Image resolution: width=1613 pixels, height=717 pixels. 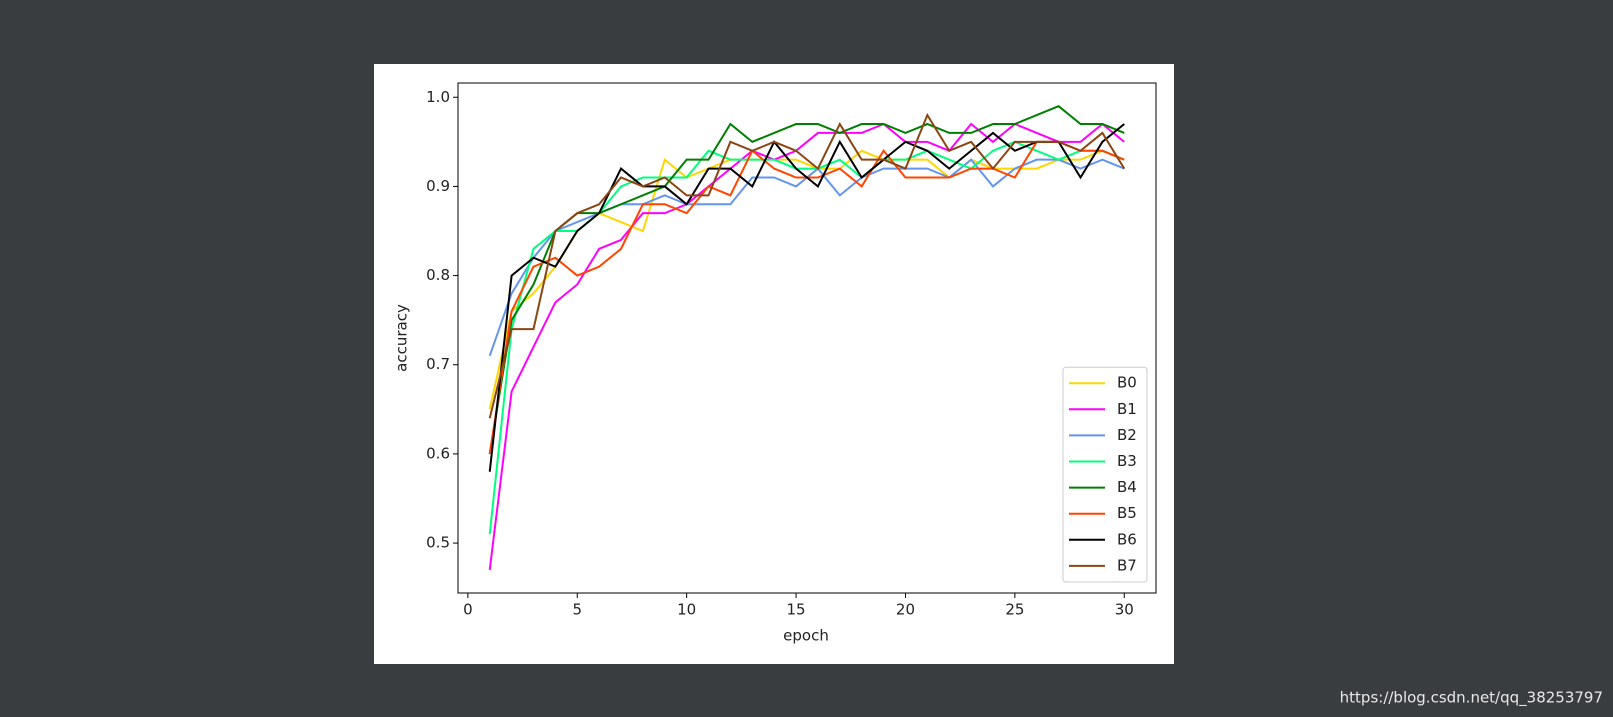 What do you see at coordinates (905, 610) in the screenshot?
I see `x-tick-label: 20` at bounding box center [905, 610].